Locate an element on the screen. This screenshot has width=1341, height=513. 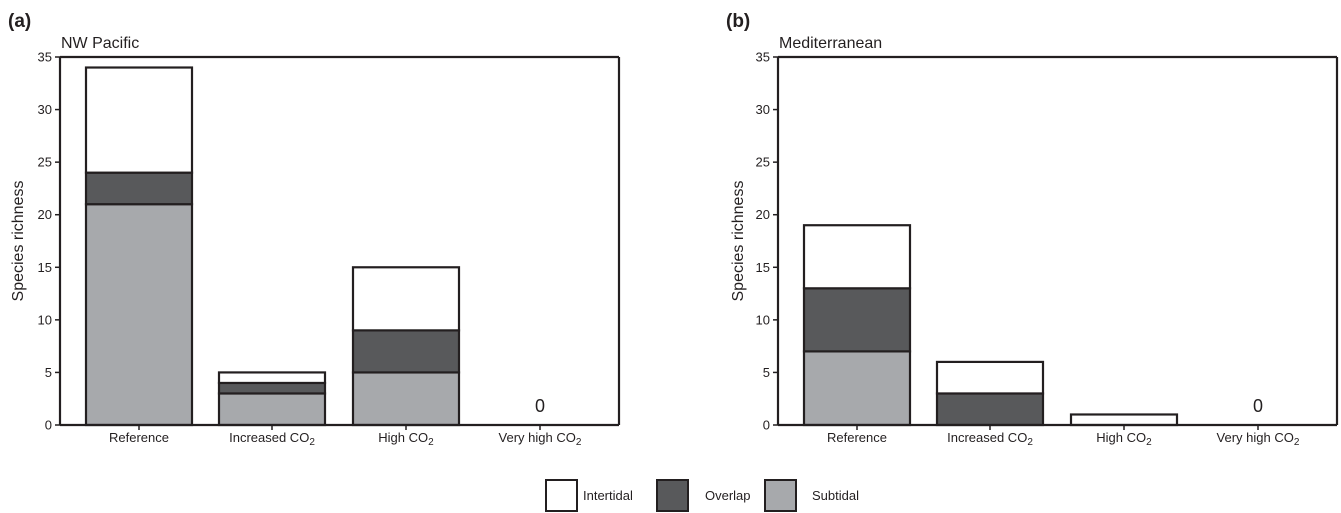
panel-title: Mediterranean is located at coordinates (830, 43).